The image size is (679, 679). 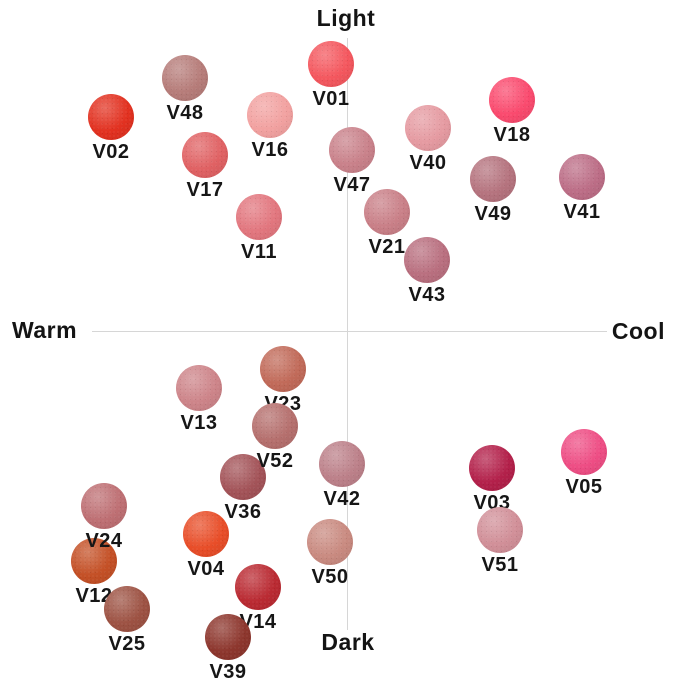 I want to click on shade-code-label: V02, so click(x=111, y=152).